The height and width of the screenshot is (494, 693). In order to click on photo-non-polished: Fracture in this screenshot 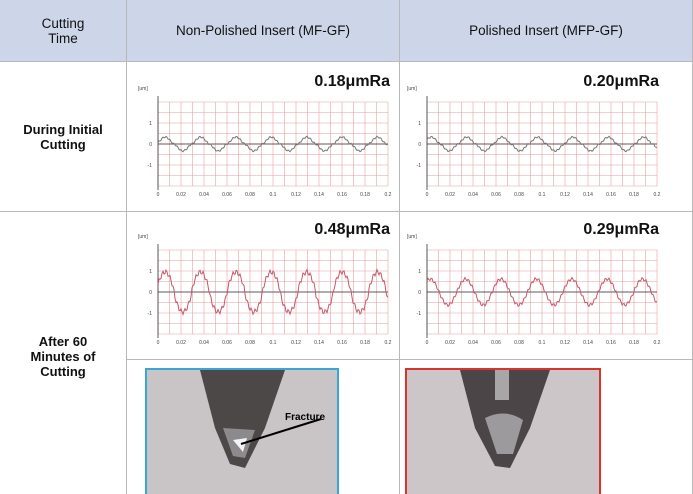, I will do `click(242, 431)`.